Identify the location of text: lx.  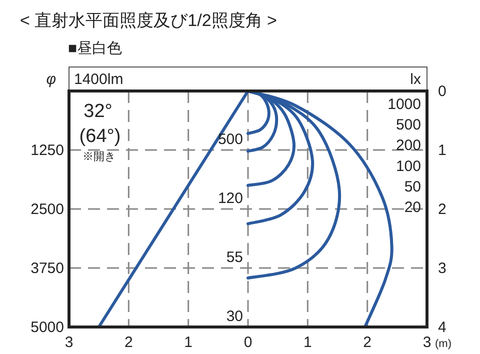
(416, 79).